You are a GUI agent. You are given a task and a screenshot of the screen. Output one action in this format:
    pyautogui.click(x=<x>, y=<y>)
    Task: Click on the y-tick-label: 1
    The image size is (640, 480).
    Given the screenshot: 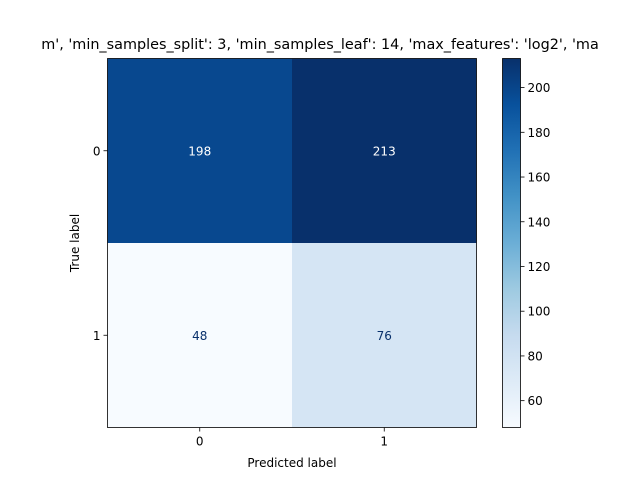 What is the action you would take?
    pyautogui.click(x=97, y=336)
    